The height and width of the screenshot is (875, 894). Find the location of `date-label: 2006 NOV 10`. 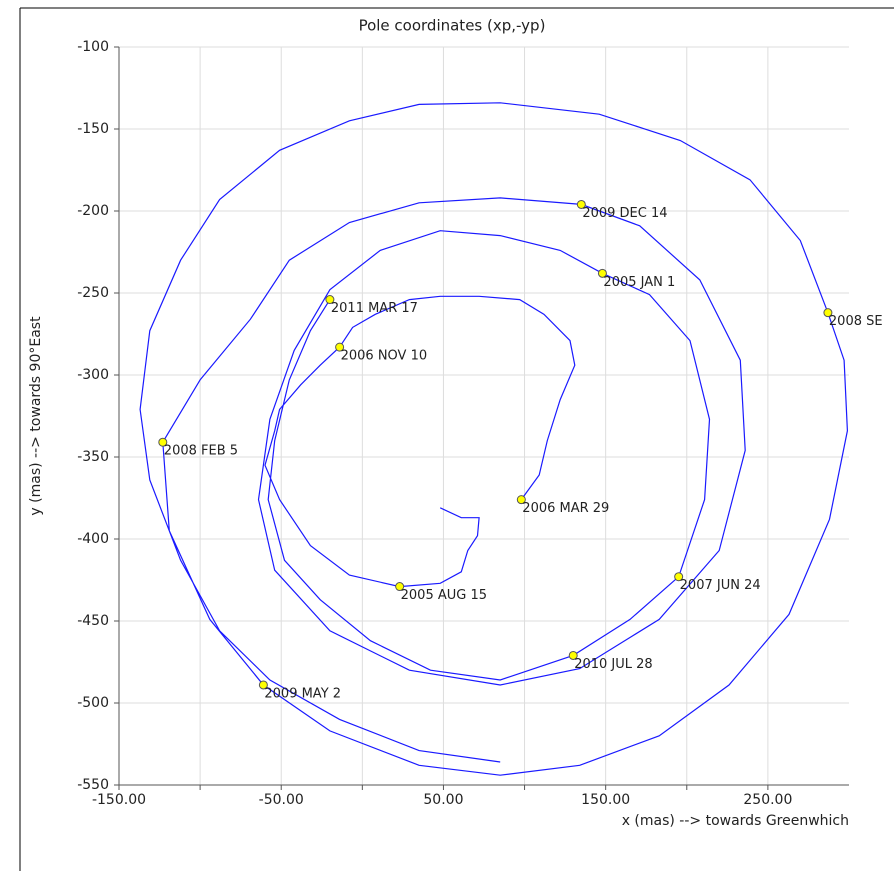

date-label: 2006 NOV 10 is located at coordinates (384, 356).